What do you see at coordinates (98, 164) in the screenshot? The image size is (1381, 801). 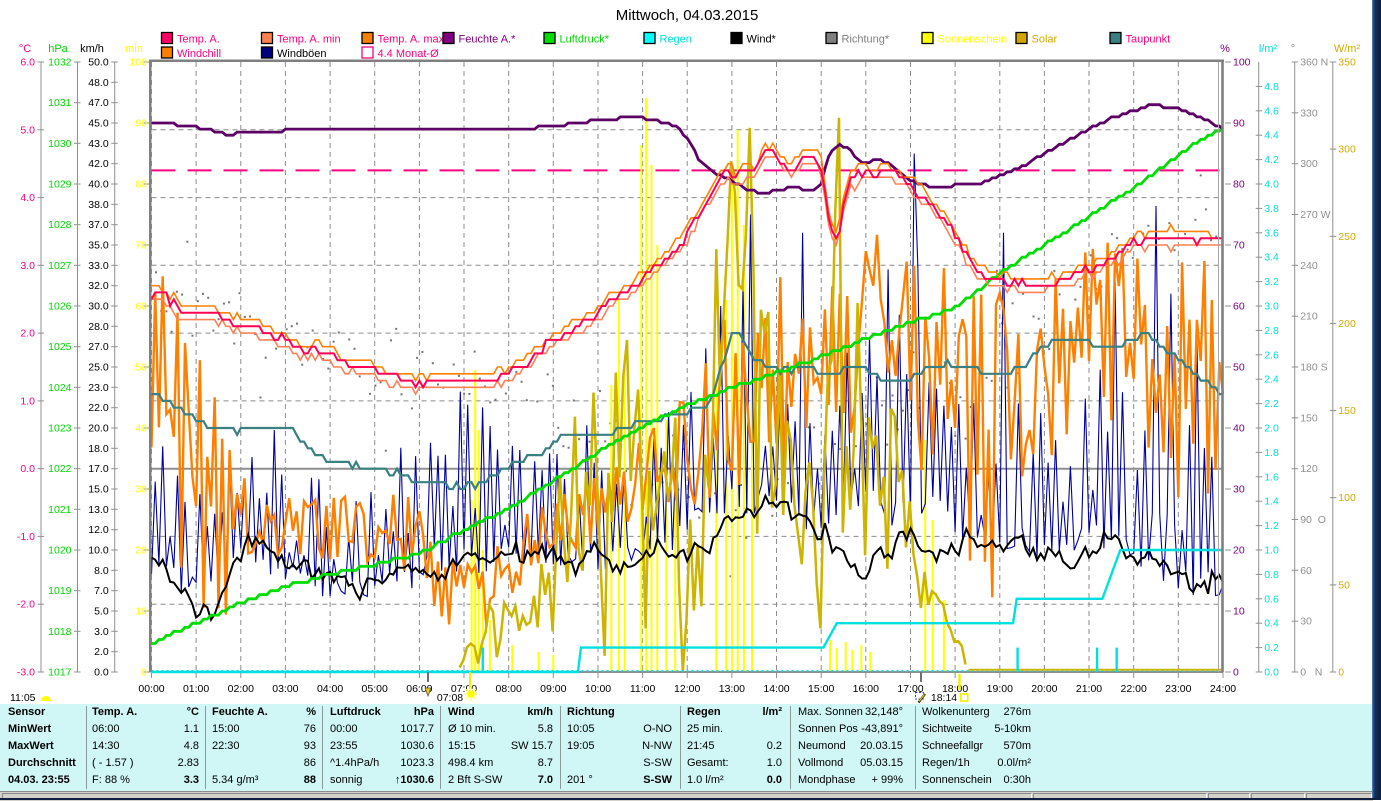 I see `svg-text: 42.0` at bounding box center [98, 164].